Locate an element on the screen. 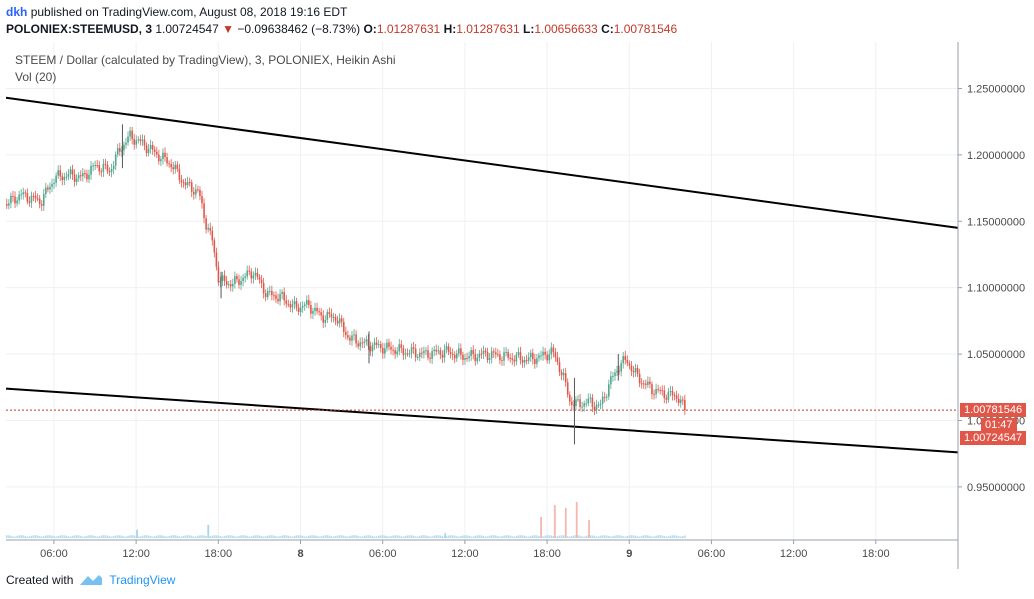 Image resolution: width=1034 pixels, height=599 pixels. last-value: 1.00724547 is located at coordinates (187, 29).